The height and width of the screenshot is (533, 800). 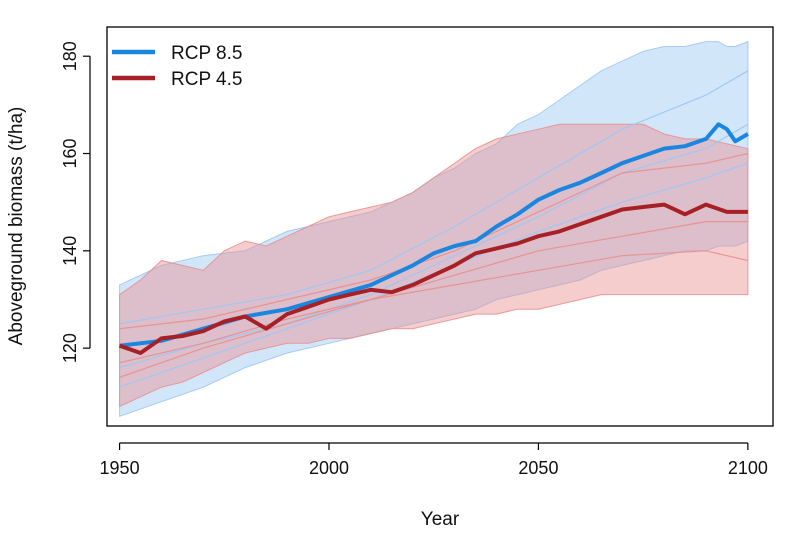 What do you see at coordinates (206, 53) in the screenshot?
I see `legend-label-rcp85: RCP 8.5` at bounding box center [206, 53].